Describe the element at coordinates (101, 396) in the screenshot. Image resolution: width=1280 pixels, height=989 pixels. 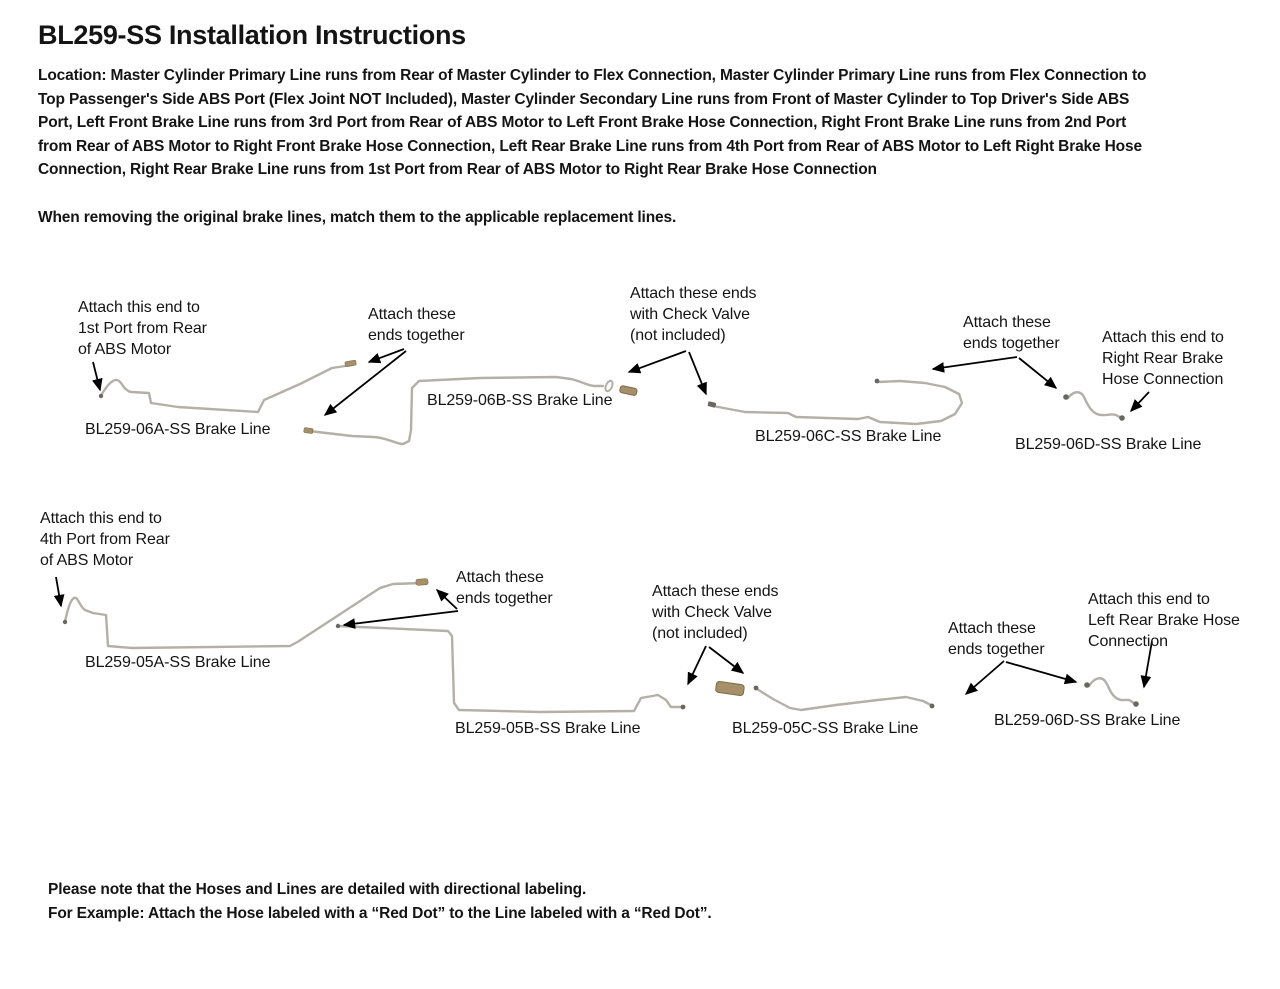
I see `fitting-06a-start` at that location.